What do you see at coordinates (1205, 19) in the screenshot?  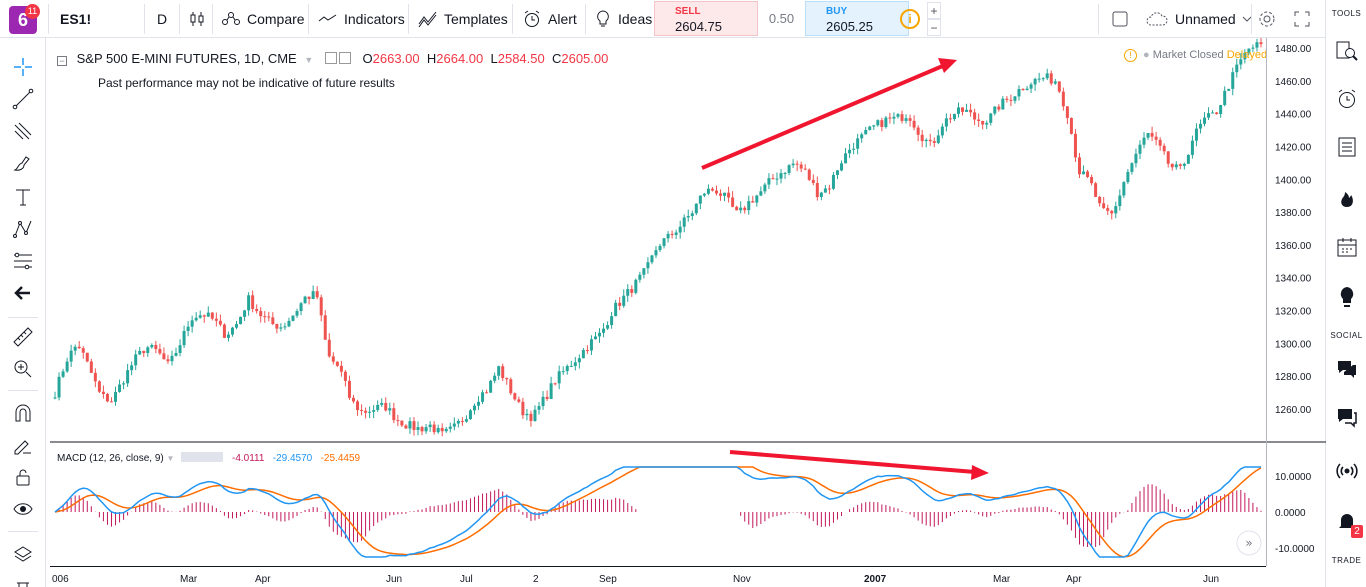 I see `layout-name: Unnamed` at bounding box center [1205, 19].